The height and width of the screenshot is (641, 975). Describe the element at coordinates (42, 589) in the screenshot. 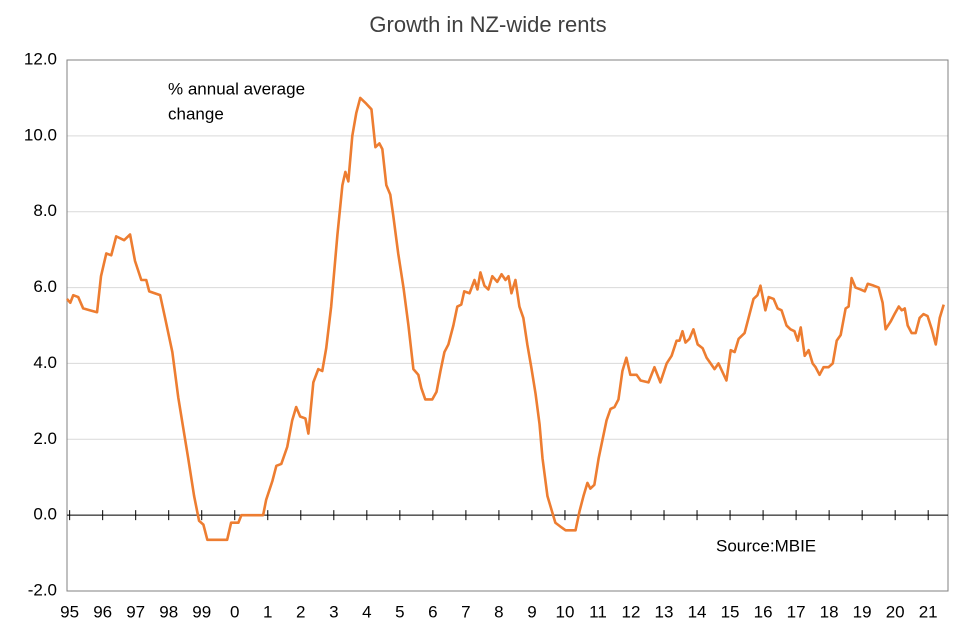

I see `y-tick-label: -2.0` at that location.